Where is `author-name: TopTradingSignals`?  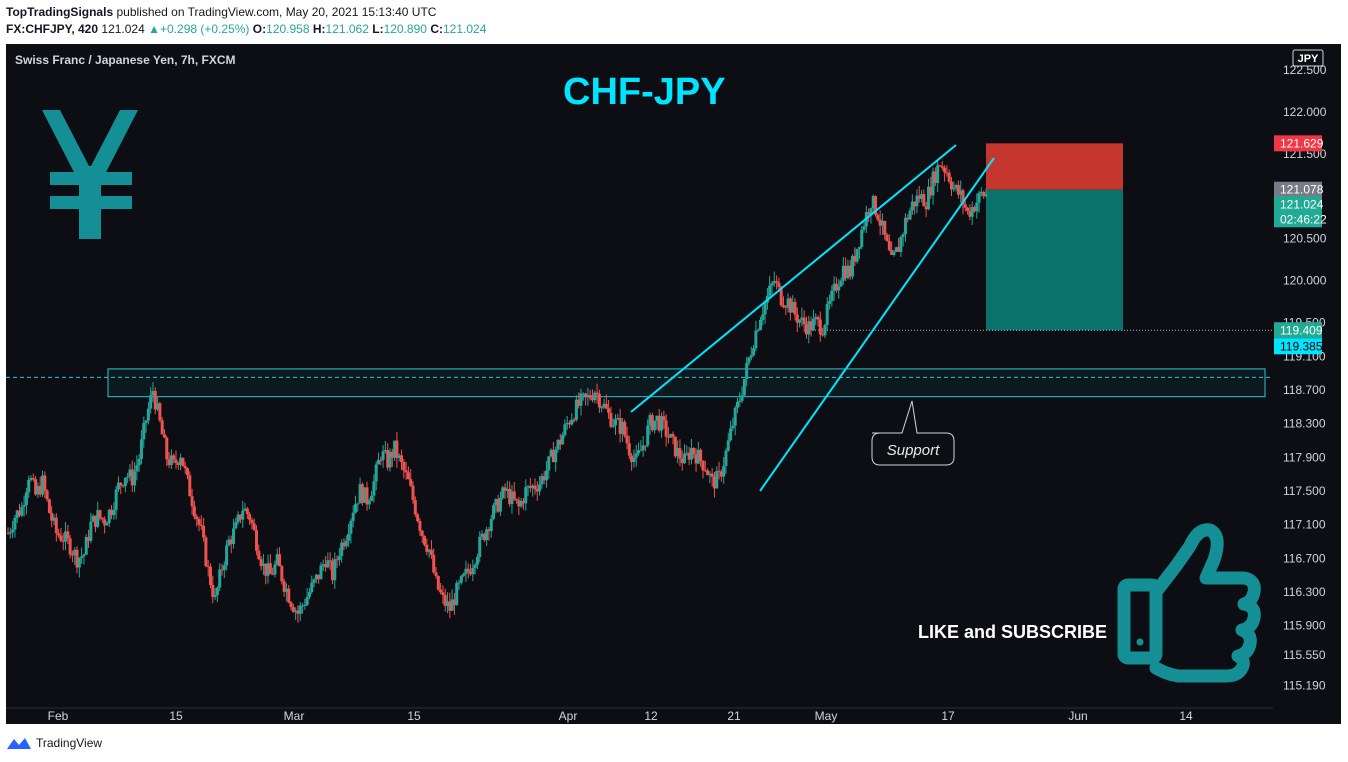 author-name: TopTradingSignals is located at coordinates (60, 12).